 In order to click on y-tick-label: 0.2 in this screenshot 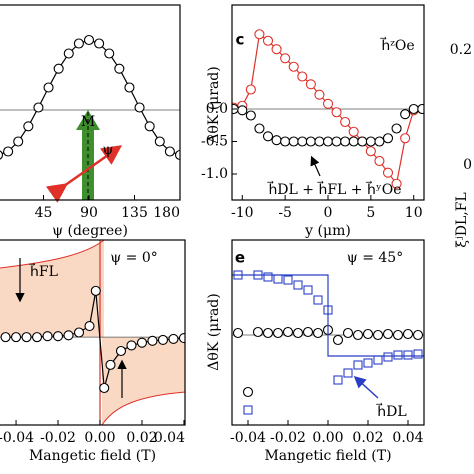, I will do `click(461, 50)`.